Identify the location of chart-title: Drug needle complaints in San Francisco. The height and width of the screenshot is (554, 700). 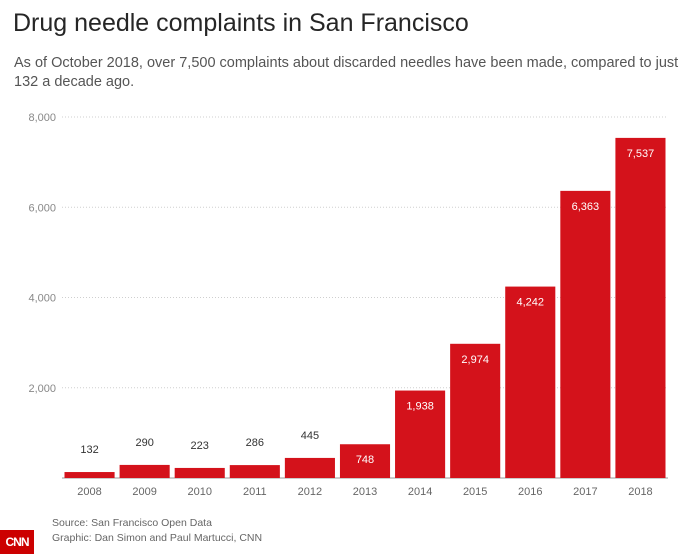
(241, 23).